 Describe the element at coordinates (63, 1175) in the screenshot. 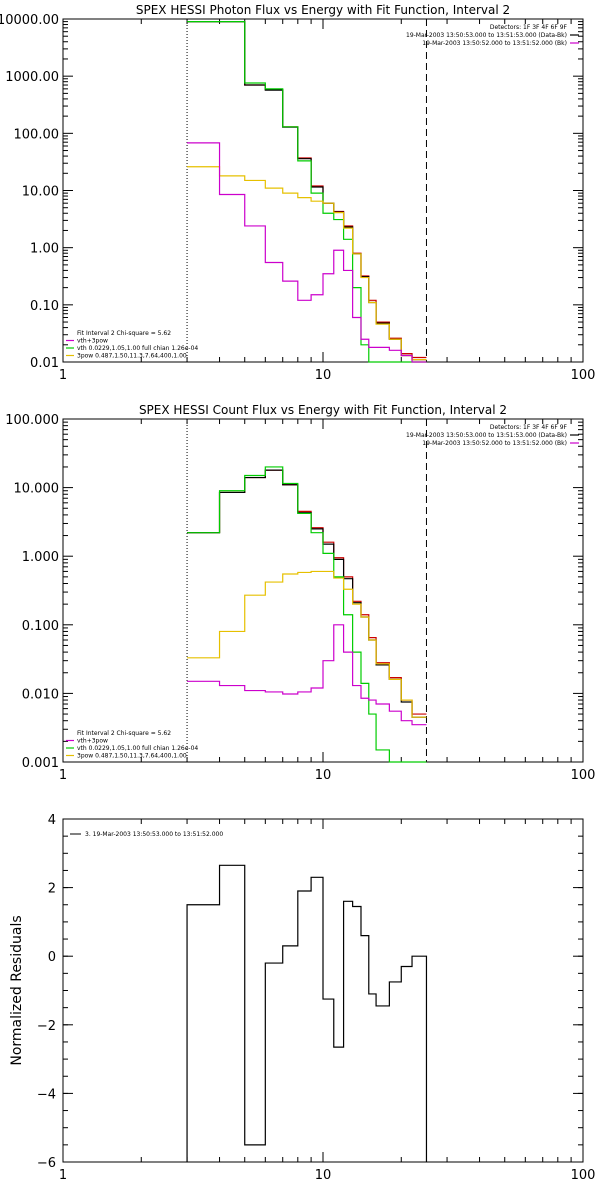

I see `chart3-x-tick-label: 1` at that location.